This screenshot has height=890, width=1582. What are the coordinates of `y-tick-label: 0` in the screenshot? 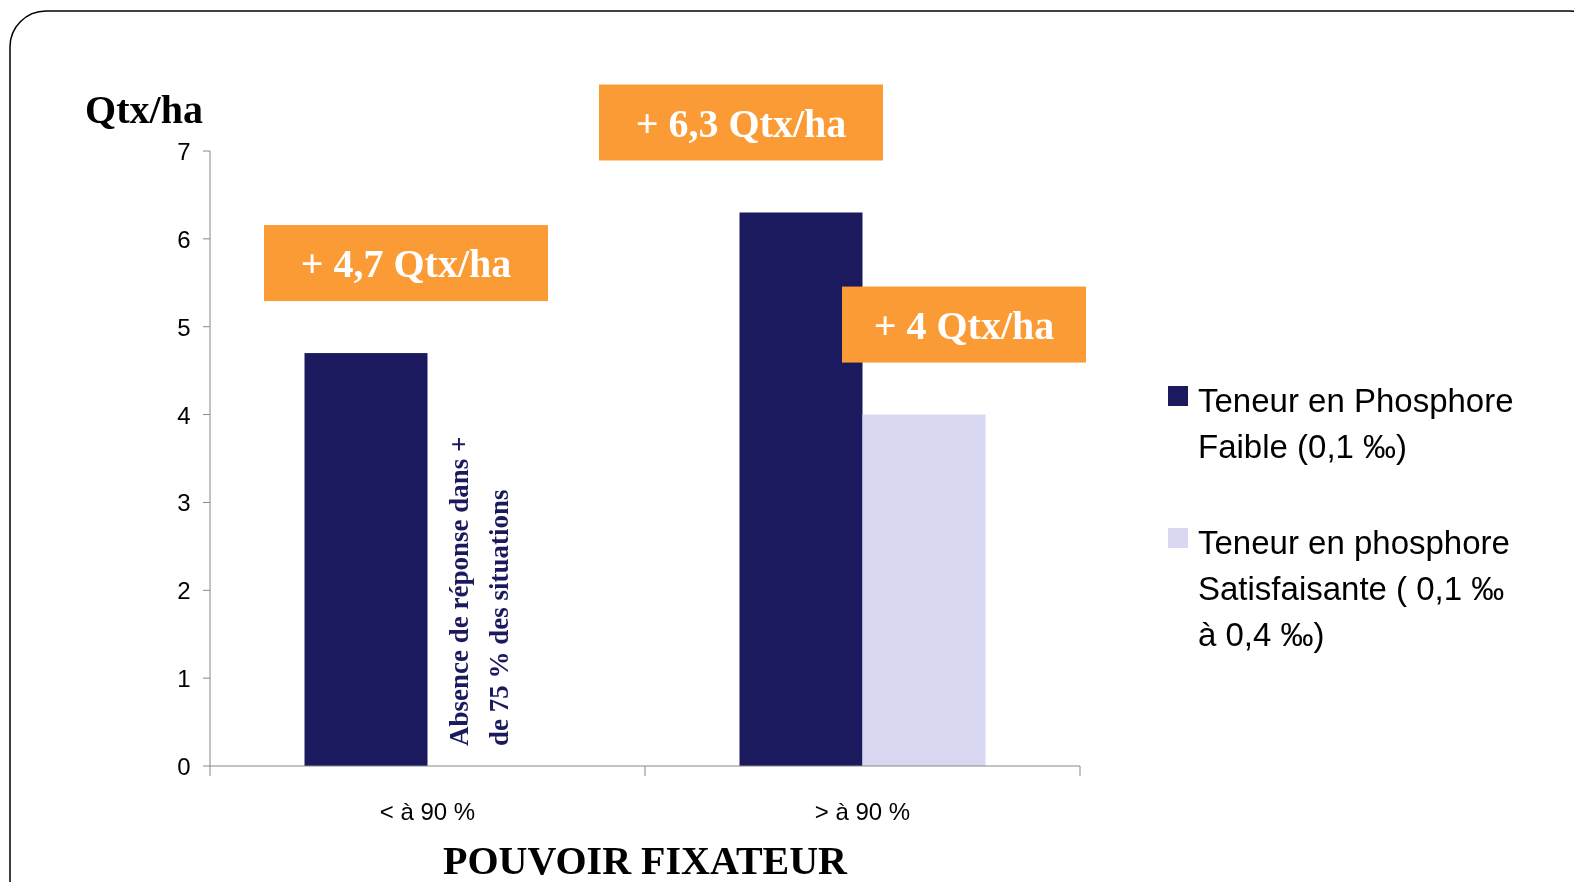 It's located at (184, 766).